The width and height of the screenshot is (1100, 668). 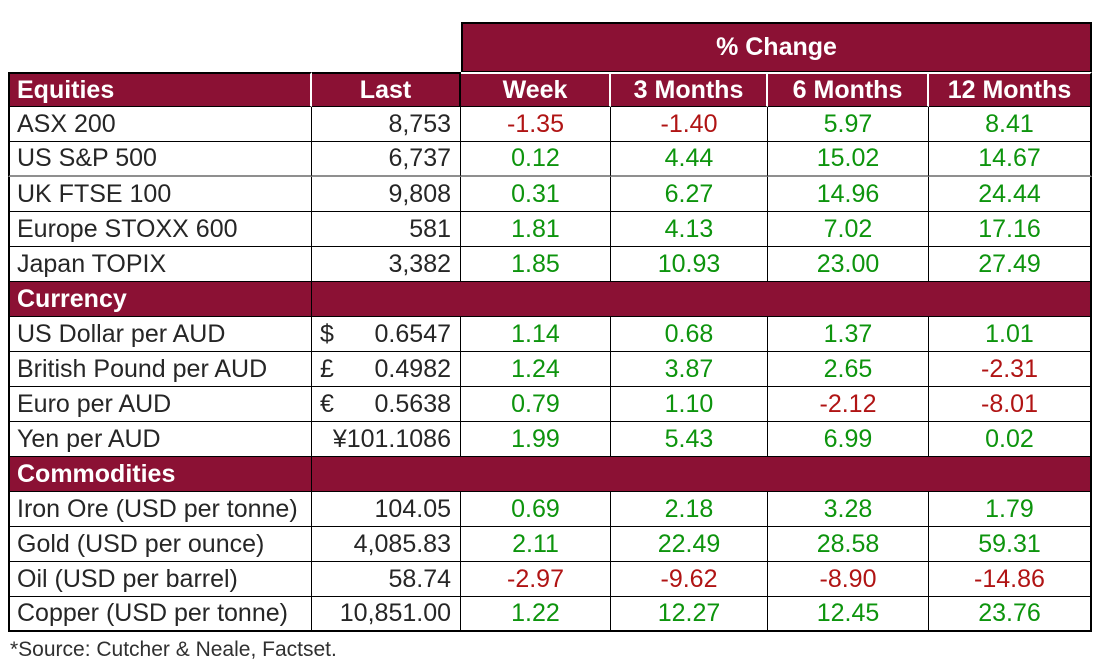 I want to click on cell-change-12-months: -2.31, so click(x=1010, y=369).